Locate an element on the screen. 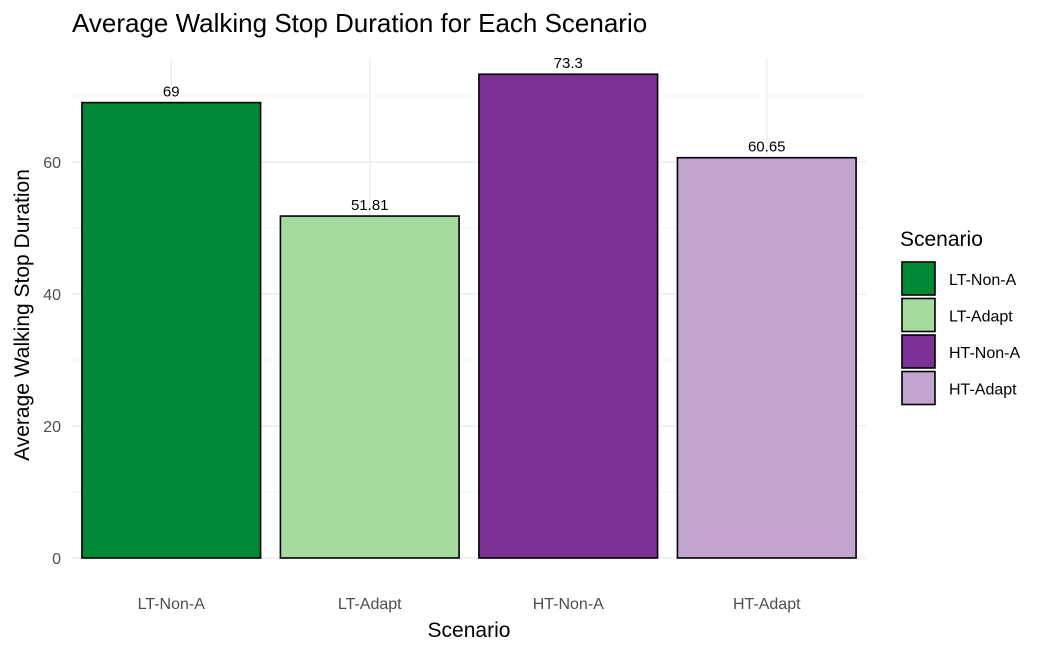 This screenshot has height=653, width=1057. x-tick-label: LT-Non-A is located at coordinates (172, 604).